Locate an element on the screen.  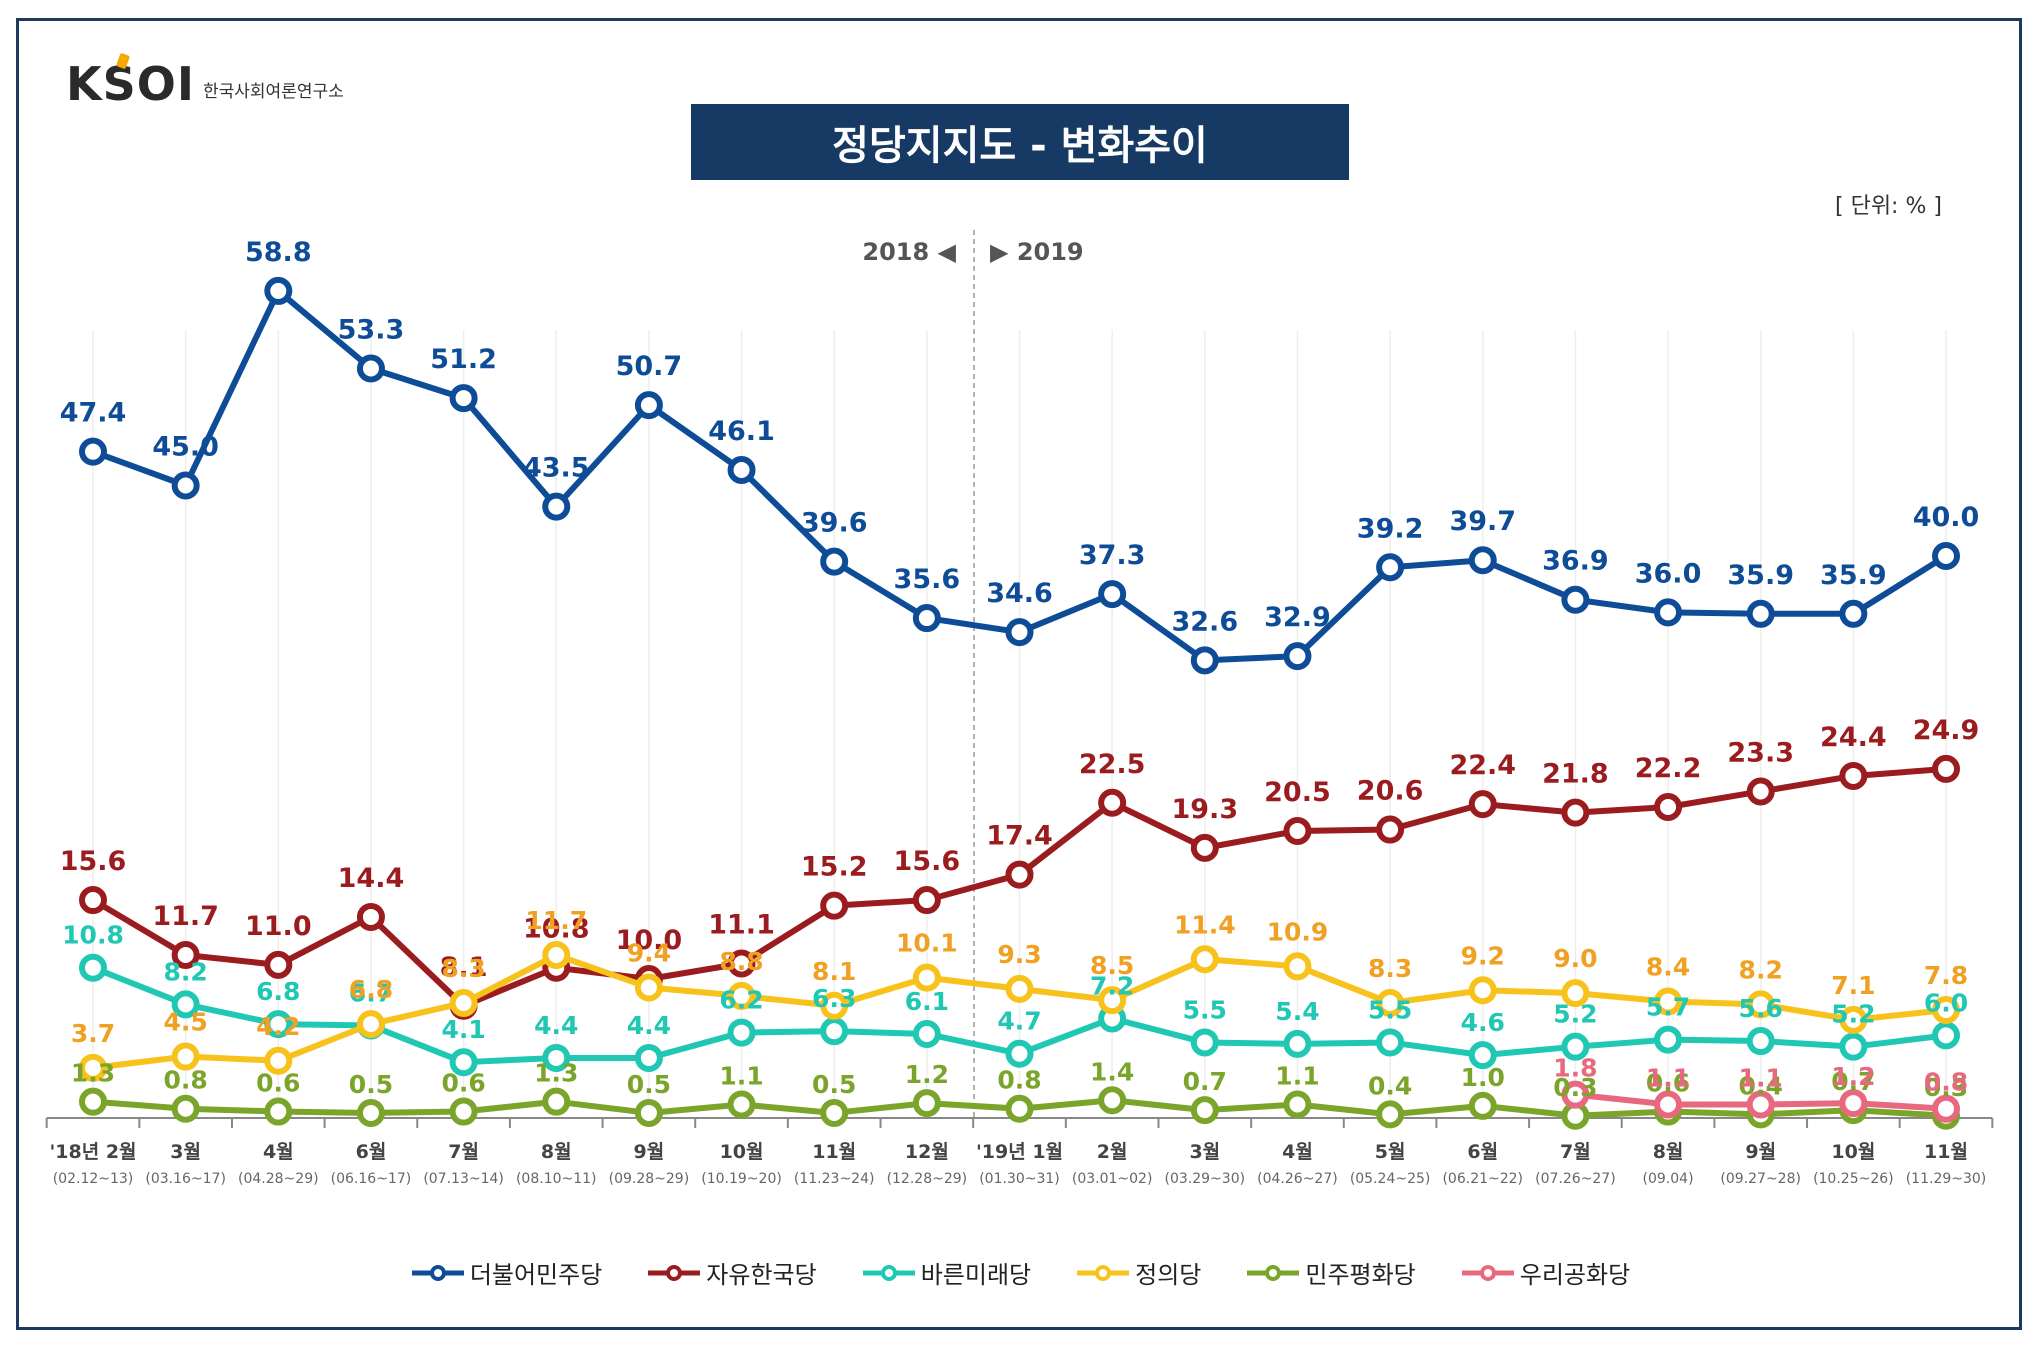
data-label: 22.4 is located at coordinates (1482, 765).